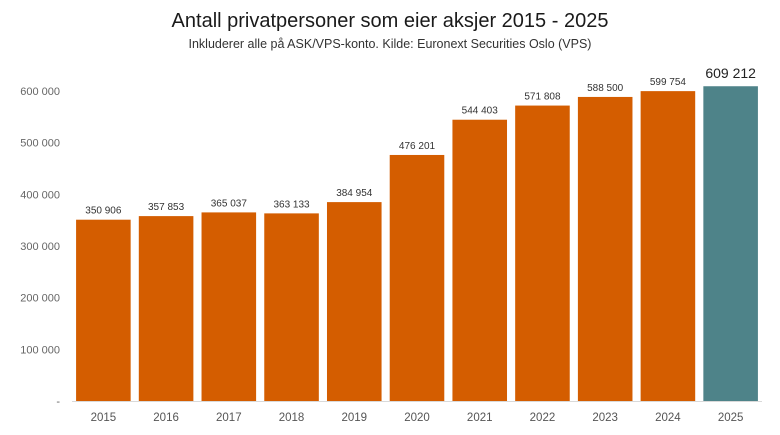 This screenshot has height=435, width=780. Describe the element at coordinates (668, 418) in the screenshot. I see `x-tick-label: 2024` at that location.